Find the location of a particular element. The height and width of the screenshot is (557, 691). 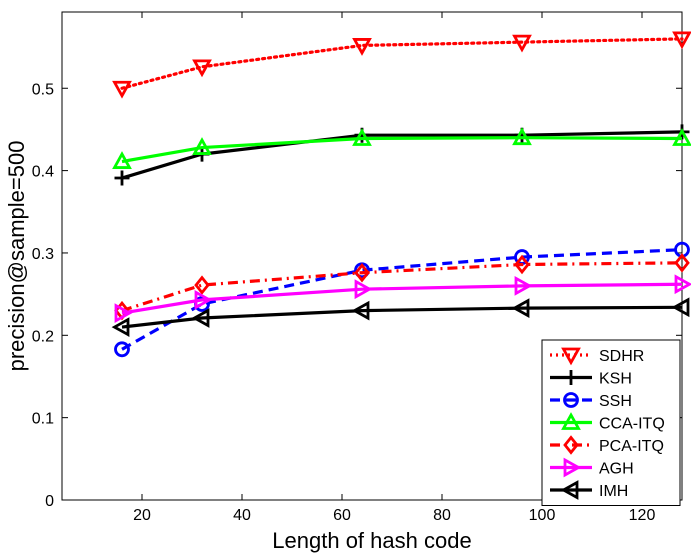

legend-entry: SSH is located at coordinates (591, 401).